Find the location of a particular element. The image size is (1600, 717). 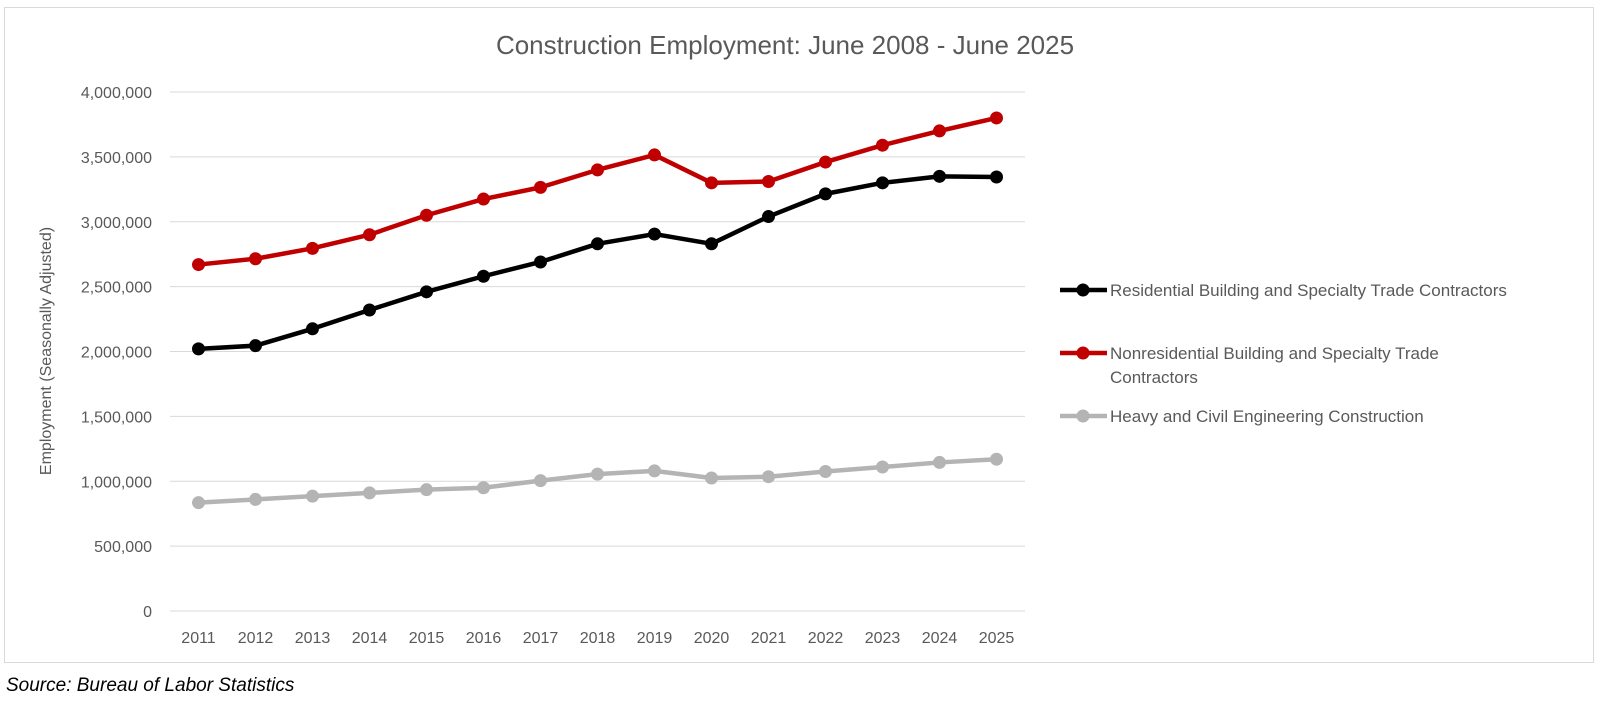

y-tick-label: 1,500,000 is located at coordinates (116, 417).